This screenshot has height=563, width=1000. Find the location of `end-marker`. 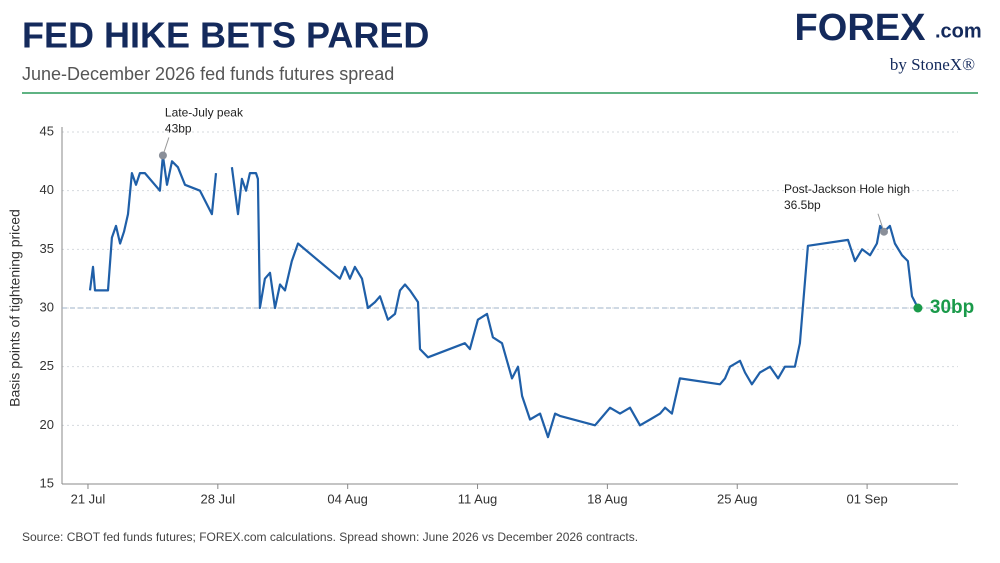

end-marker is located at coordinates (918, 308).